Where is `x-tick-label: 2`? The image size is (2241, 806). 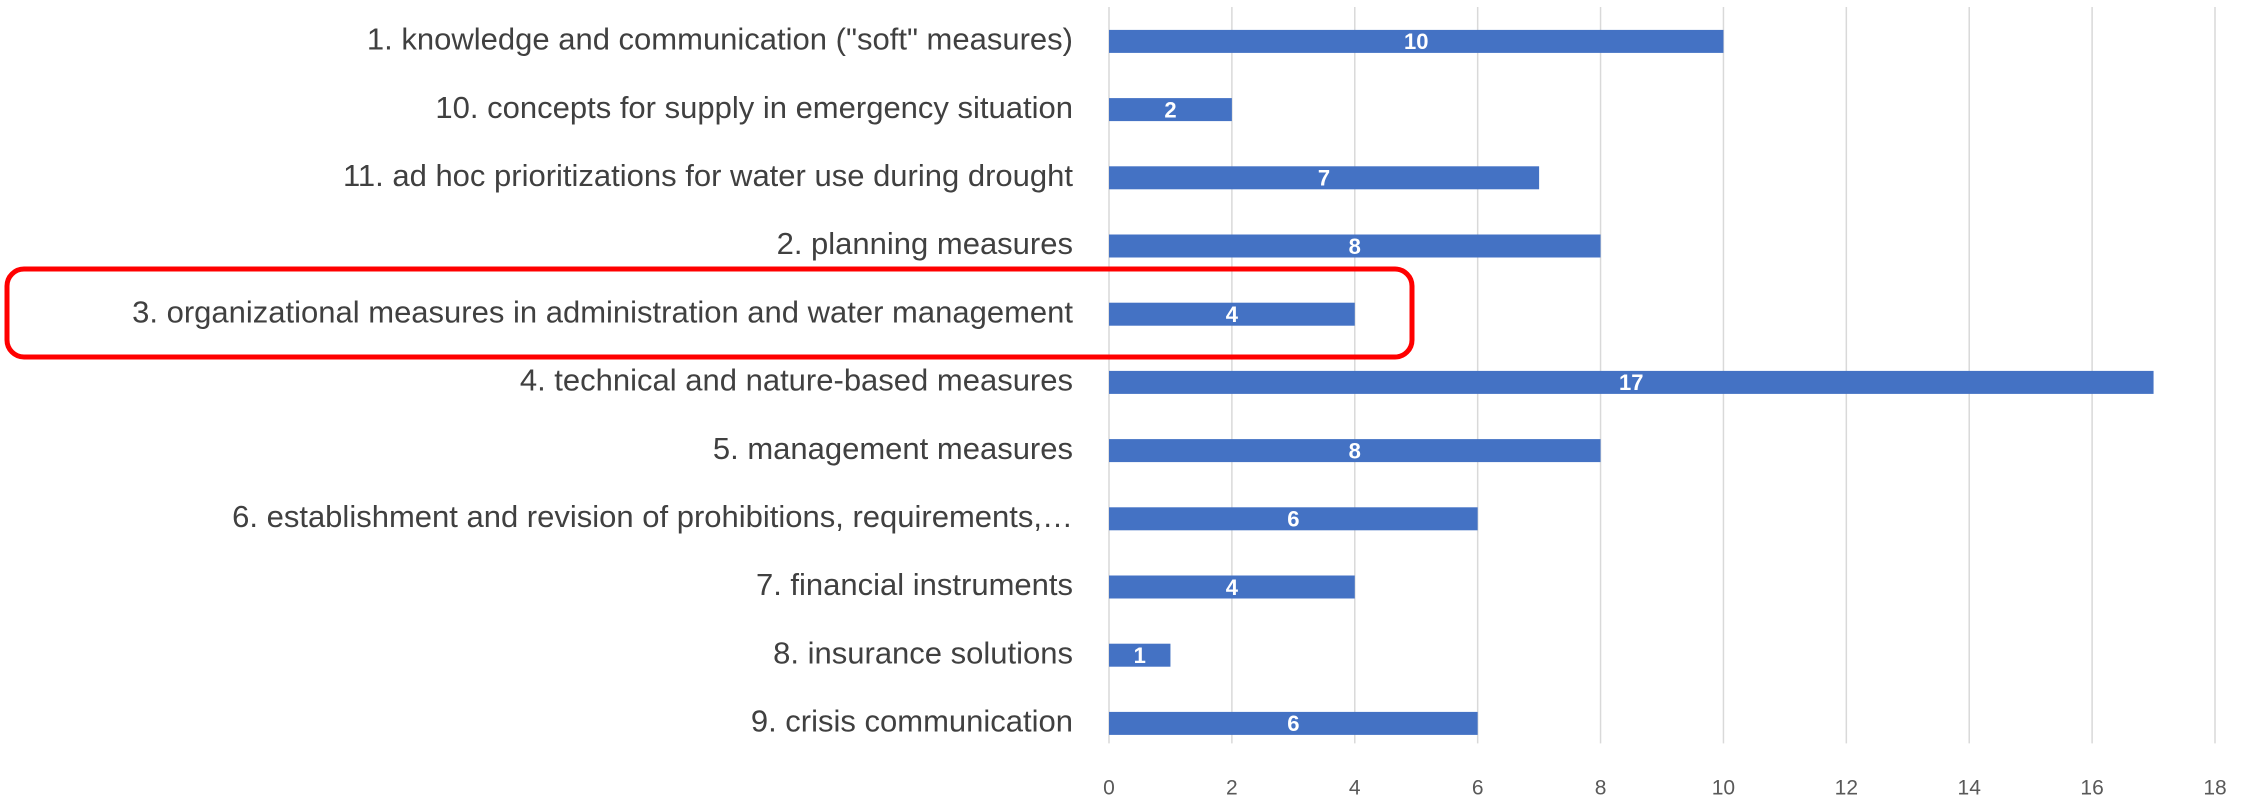
x-tick-label: 2 is located at coordinates (1232, 788).